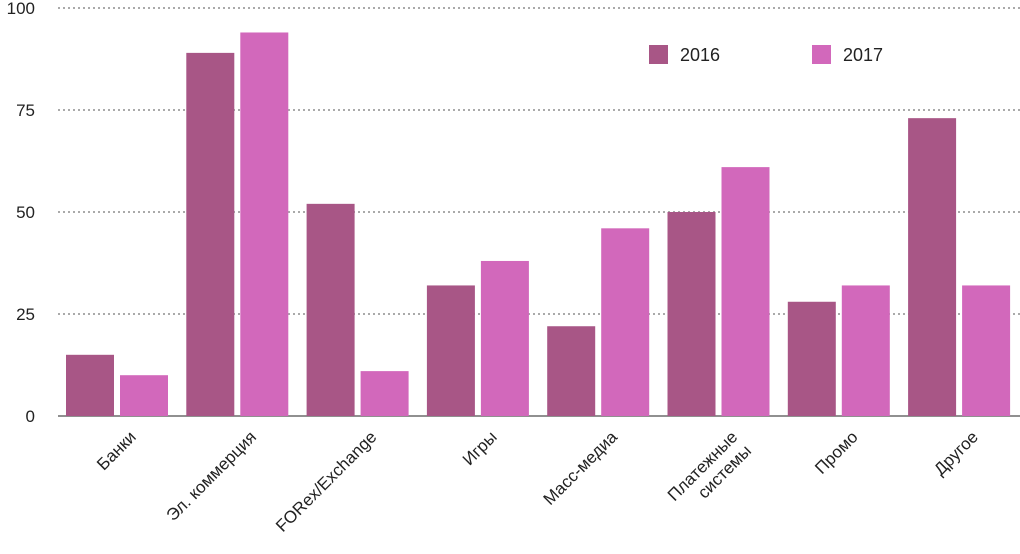  I want to click on category-label-line: Игры, so click(480, 448).